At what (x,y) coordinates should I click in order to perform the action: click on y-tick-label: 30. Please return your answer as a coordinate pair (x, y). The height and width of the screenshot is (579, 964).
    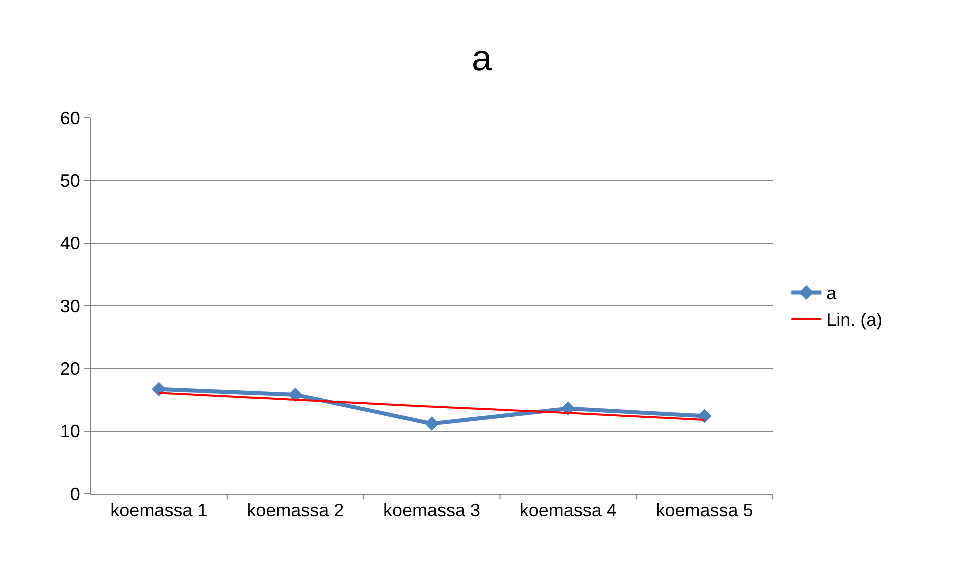
    Looking at the image, I should click on (70, 306).